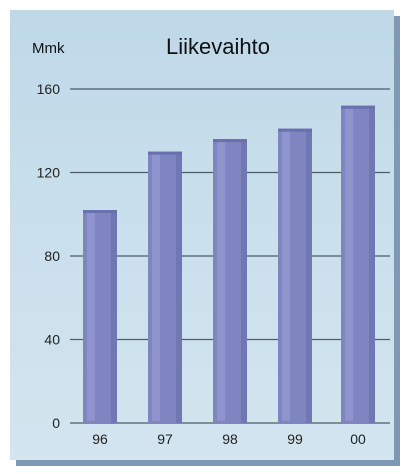 The image size is (406, 474). I want to click on x-tick-labels: 96 97 98 99 00, so click(229, 439).